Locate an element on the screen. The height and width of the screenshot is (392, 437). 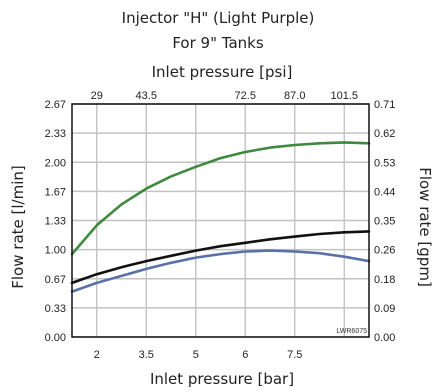
y-tick-label: 0.00 is located at coordinates (55, 338).